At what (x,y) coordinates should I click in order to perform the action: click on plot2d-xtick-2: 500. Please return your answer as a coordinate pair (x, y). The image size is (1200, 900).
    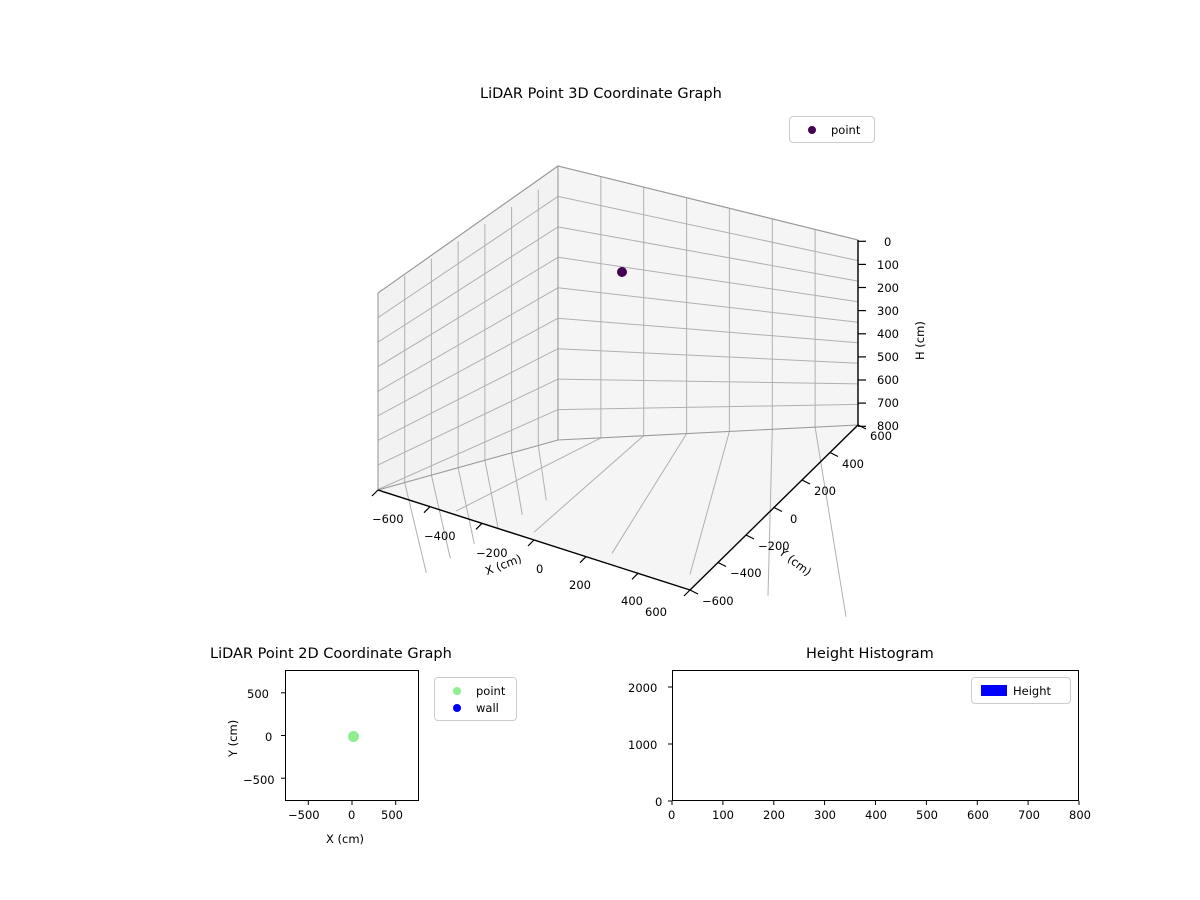
    Looking at the image, I should click on (392, 815).